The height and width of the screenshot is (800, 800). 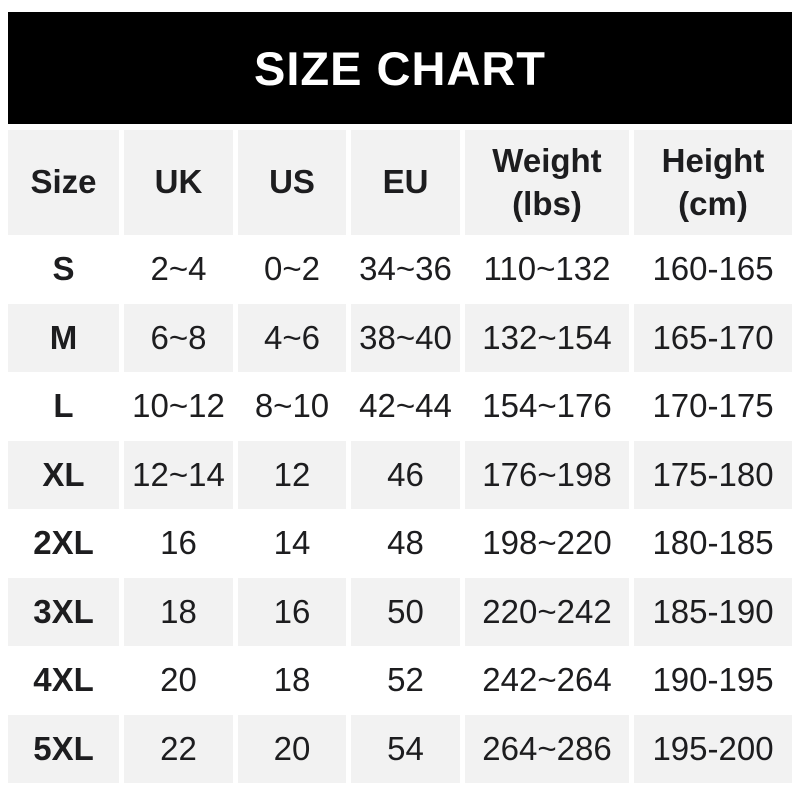 I want to click on table-cell: 50, so click(x=405, y=611).